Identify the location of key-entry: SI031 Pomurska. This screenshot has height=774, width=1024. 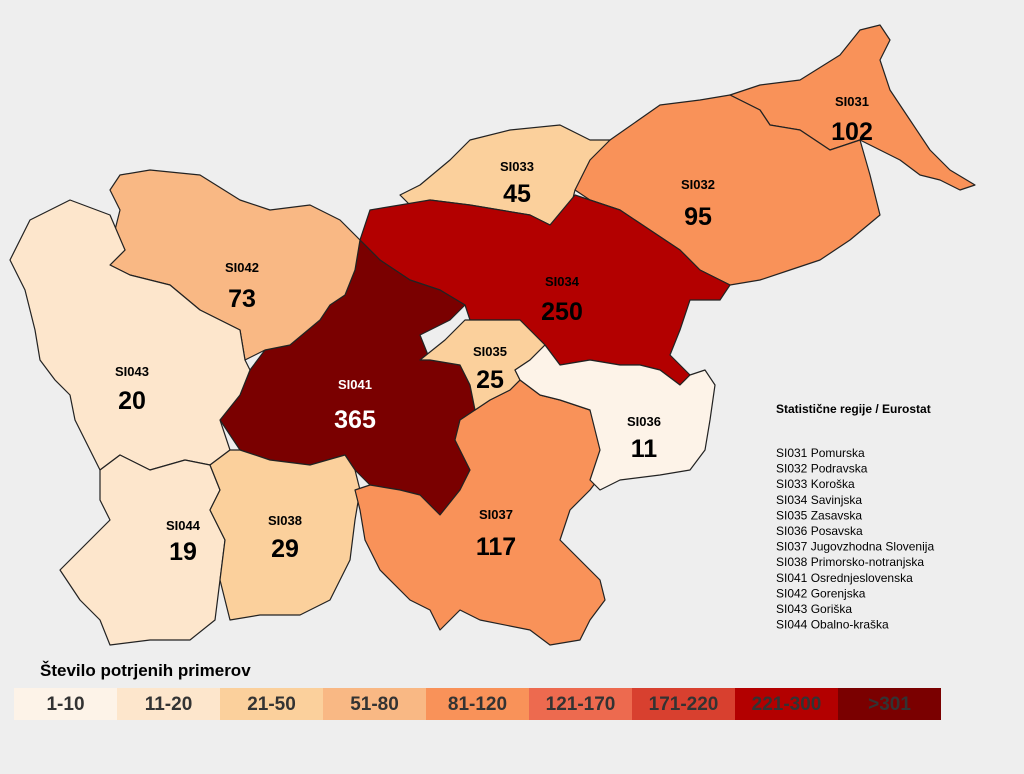
(820, 453).